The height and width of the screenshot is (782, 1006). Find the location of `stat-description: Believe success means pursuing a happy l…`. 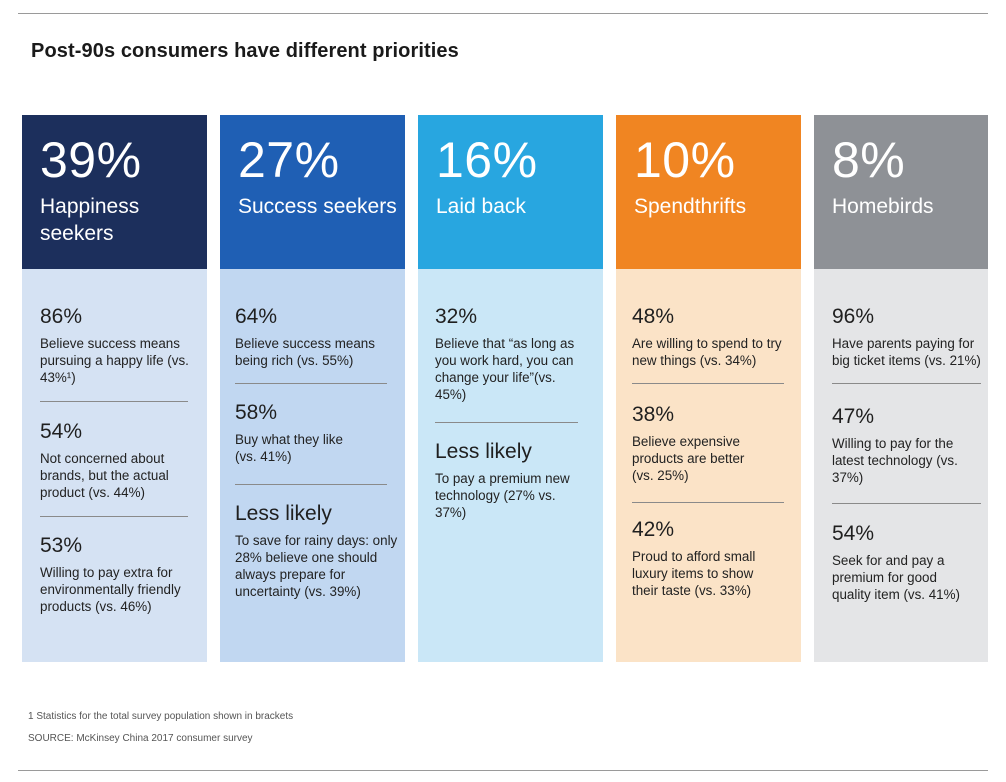

stat-description: Believe success means pursuing a happy l… is located at coordinates (114, 360).